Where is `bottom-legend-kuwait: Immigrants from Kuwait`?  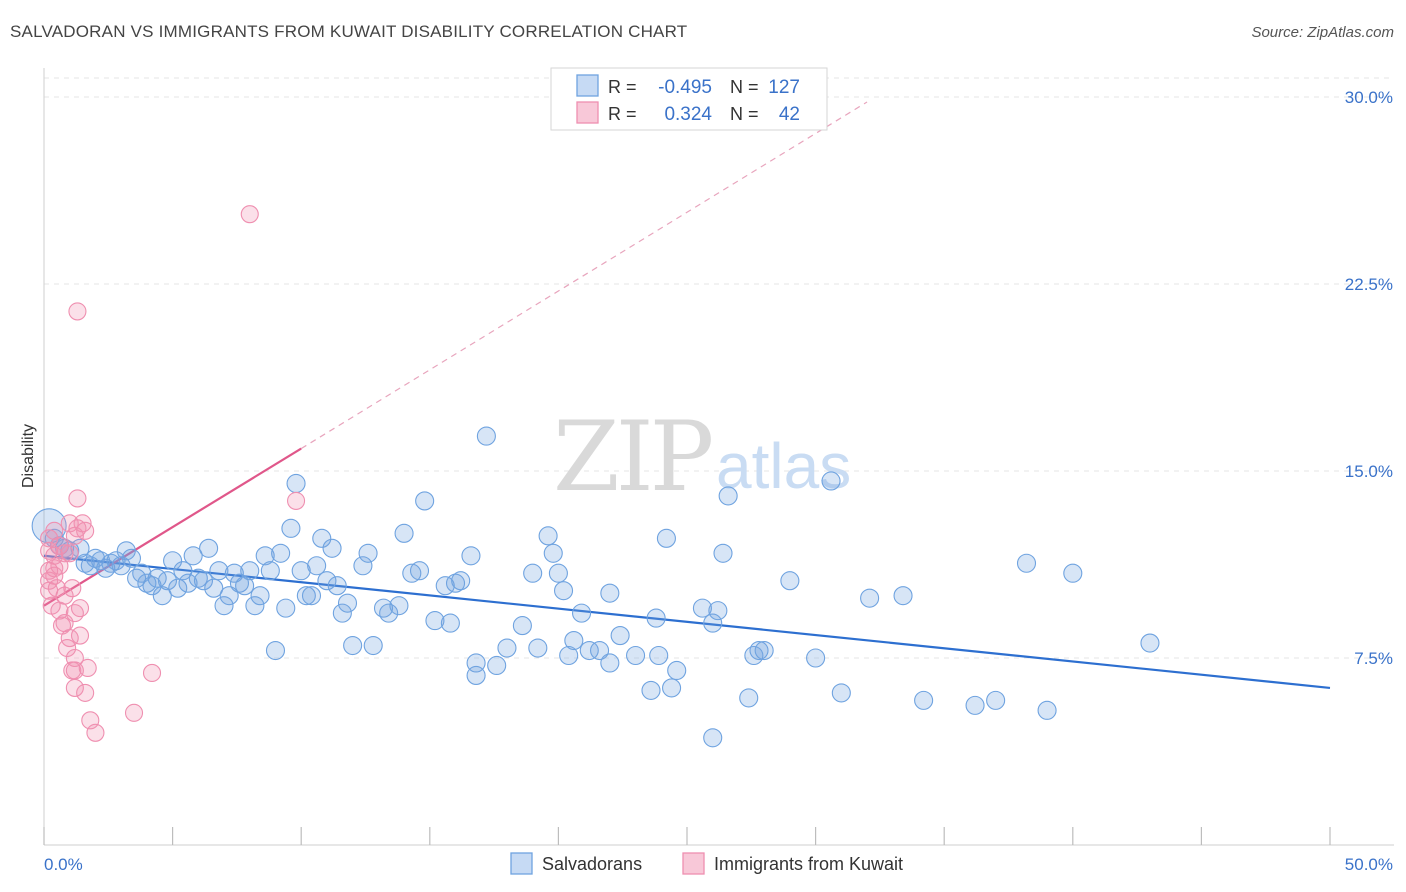
bottom-legend-kuwait: Immigrants from Kuwait is located at coordinates (808, 864).